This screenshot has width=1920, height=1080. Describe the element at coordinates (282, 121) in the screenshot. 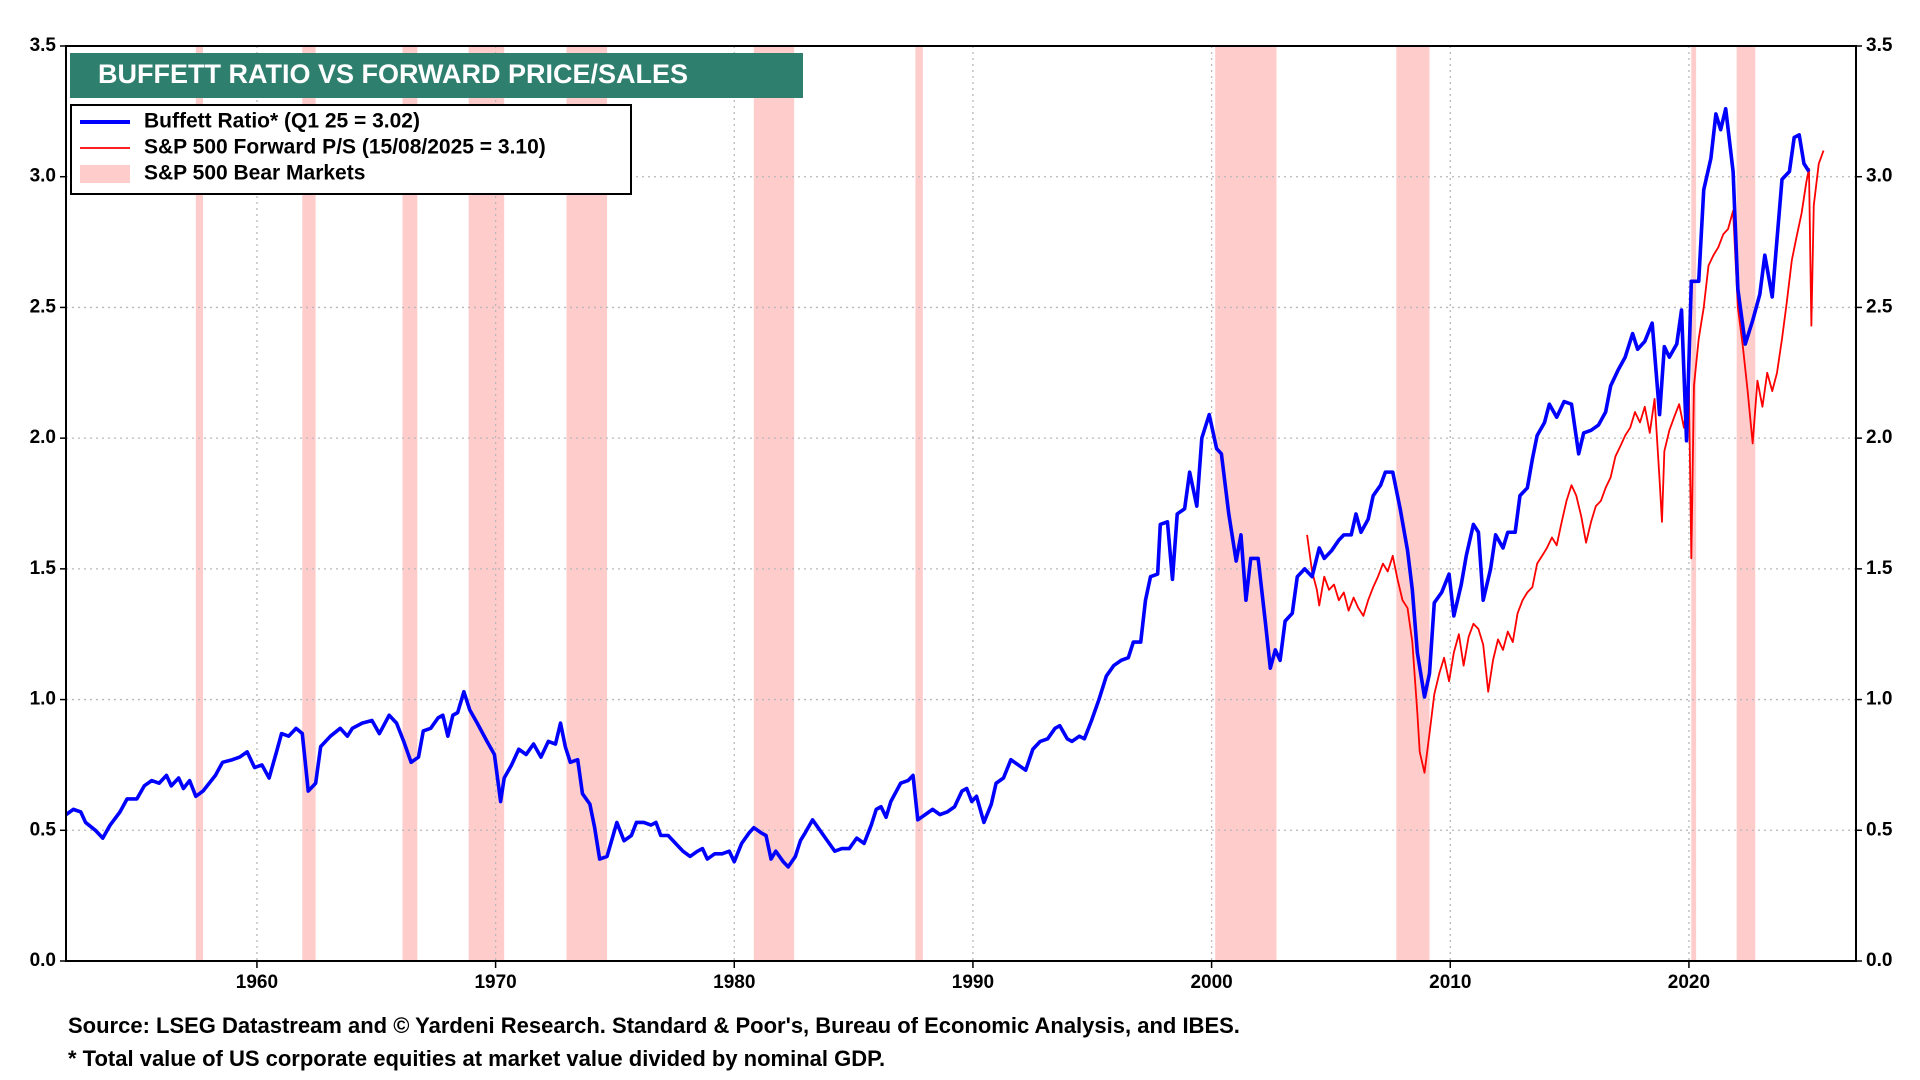

I see `legend-label: Buffett Ratio* (Q1 25 = 3.02)` at that location.